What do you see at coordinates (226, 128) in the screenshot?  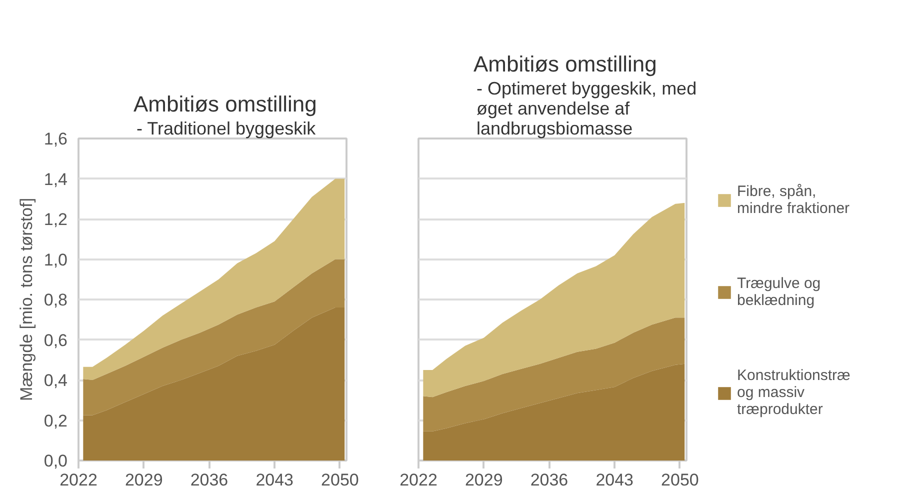 I see `chart-subtitle: - Traditionel byggeskik` at bounding box center [226, 128].